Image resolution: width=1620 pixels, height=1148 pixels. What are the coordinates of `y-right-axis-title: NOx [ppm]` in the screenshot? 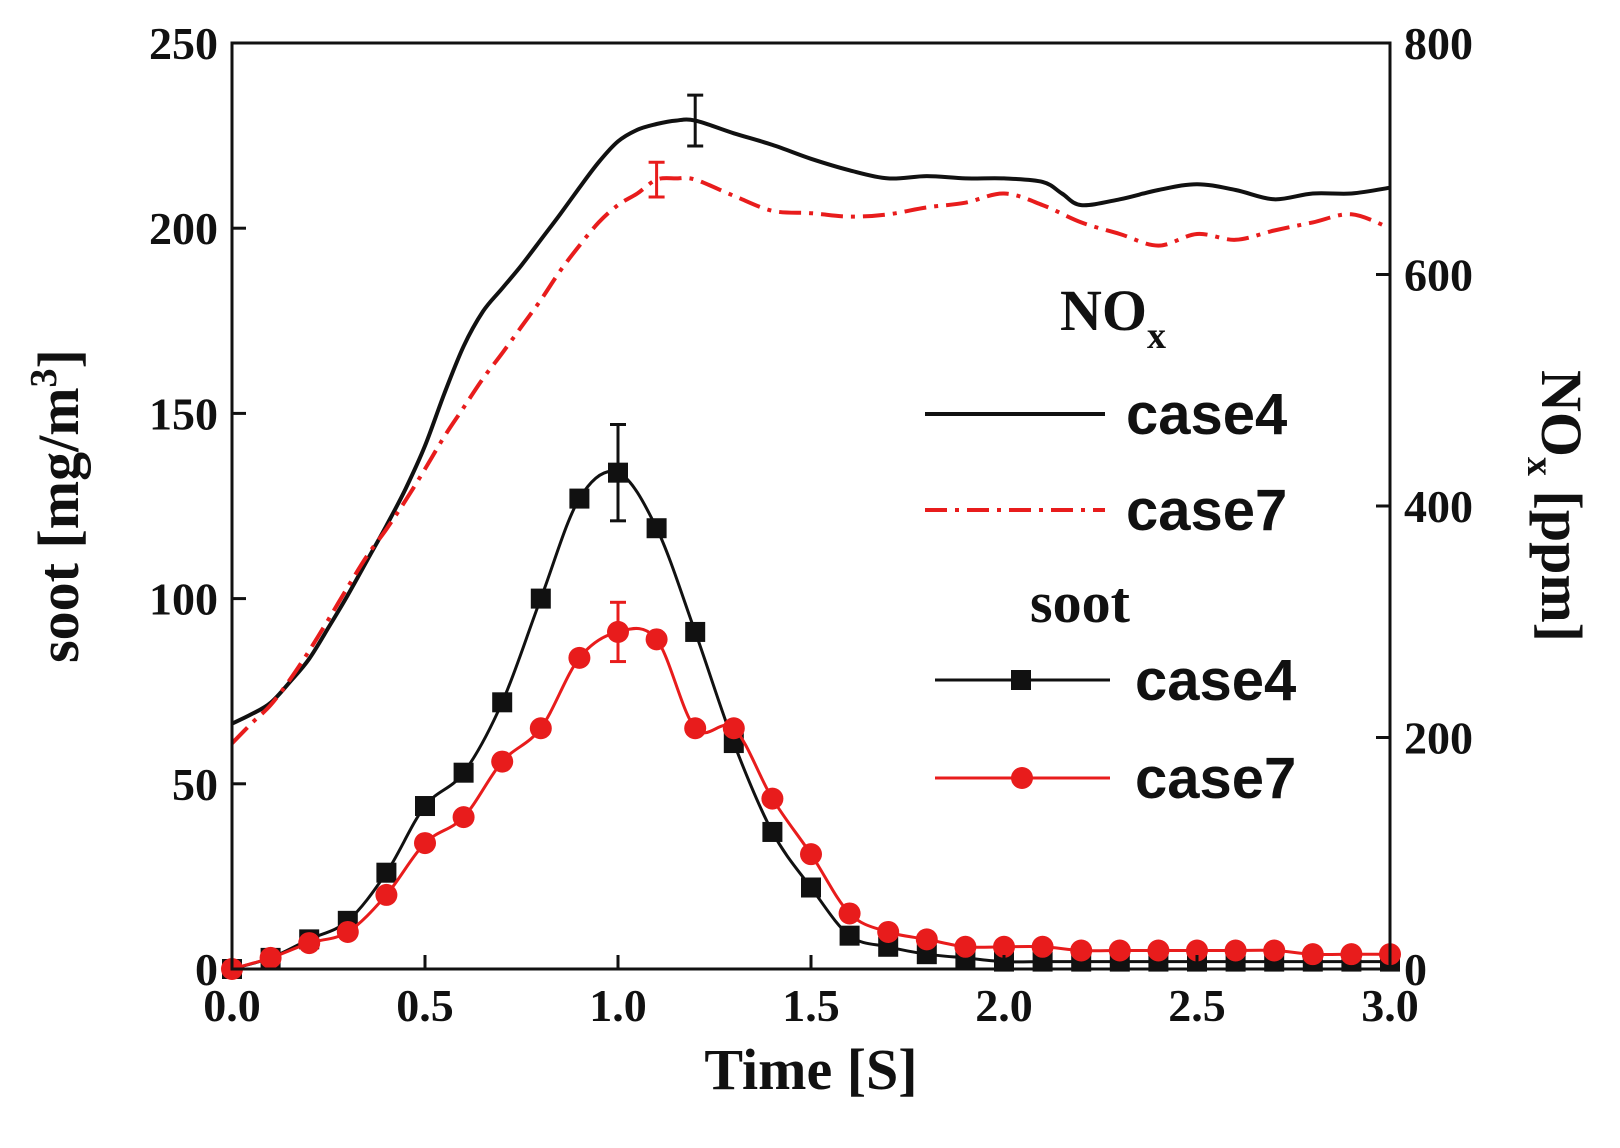 It's located at (1556, 506).